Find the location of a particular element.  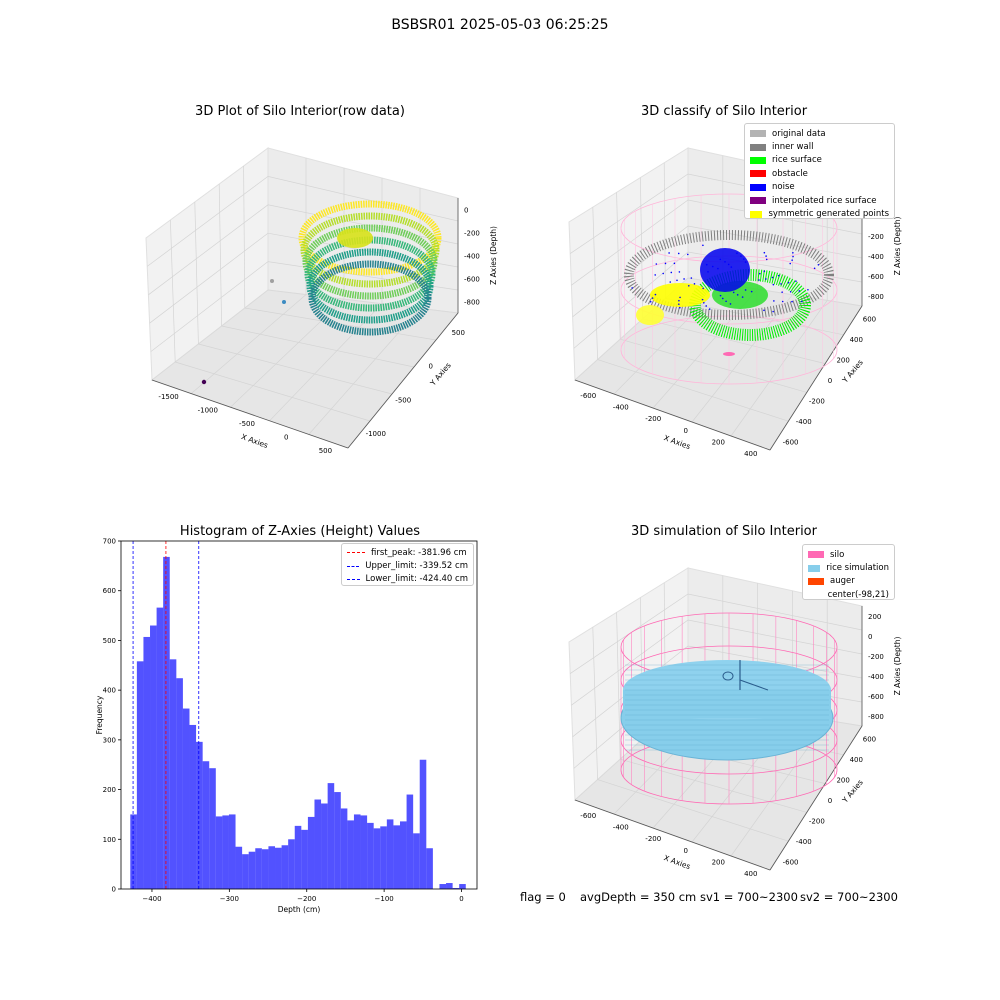

z-tick-label: -200 is located at coordinates (876, 657).